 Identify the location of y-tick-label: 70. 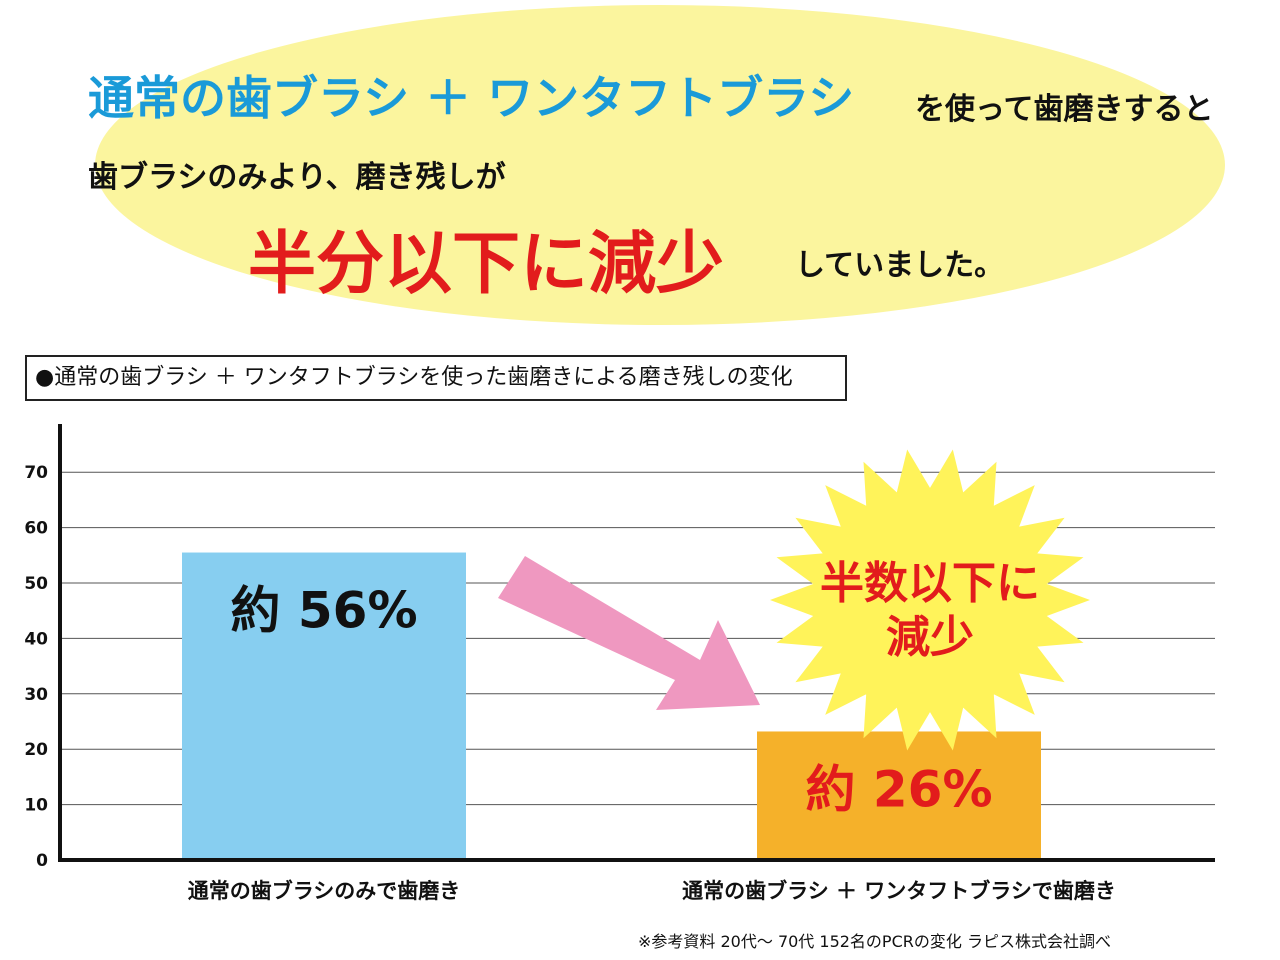
(36, 473).